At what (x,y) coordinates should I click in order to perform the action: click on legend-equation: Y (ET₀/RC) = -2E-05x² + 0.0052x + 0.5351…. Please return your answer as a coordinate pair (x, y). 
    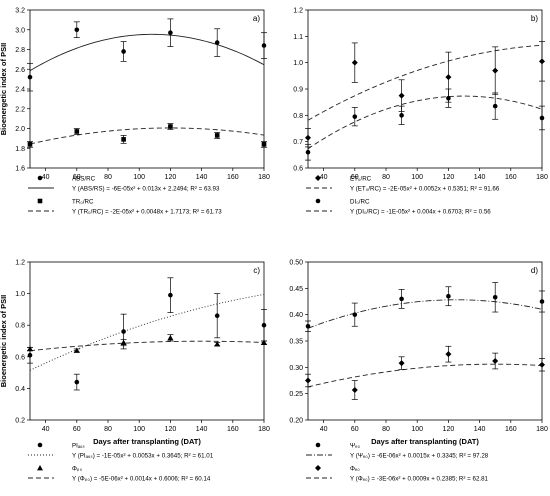
    Looking at the image, I should click on (425, 189).